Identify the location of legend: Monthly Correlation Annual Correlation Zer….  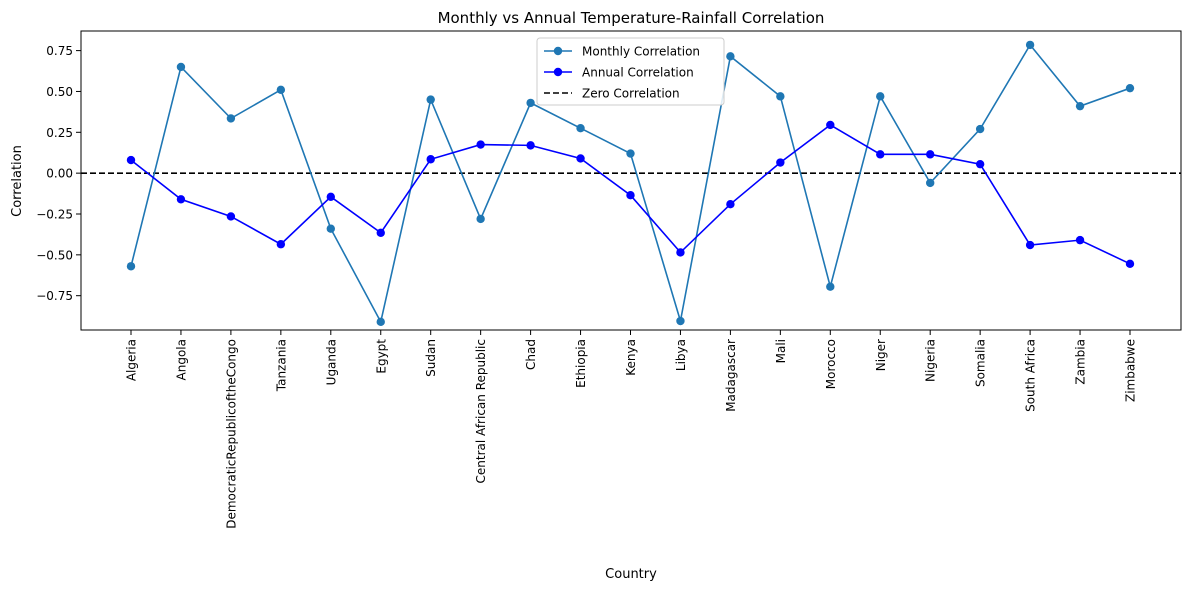
(630, 71).